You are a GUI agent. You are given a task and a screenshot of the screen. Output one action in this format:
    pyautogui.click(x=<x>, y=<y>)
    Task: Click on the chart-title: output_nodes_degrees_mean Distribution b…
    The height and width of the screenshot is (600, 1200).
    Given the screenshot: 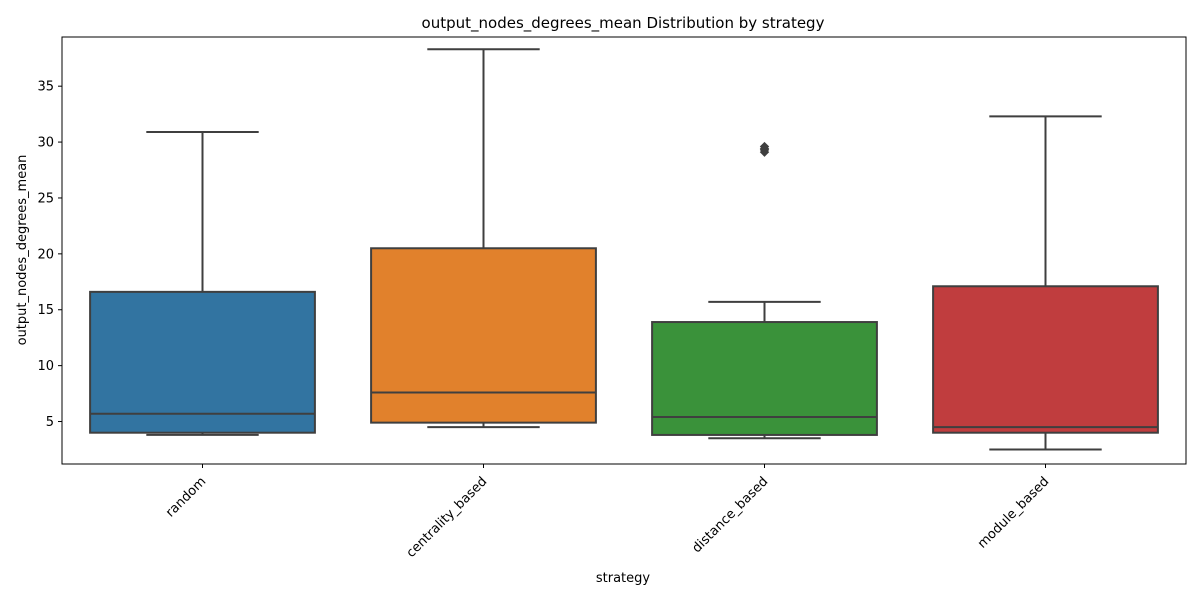 What is the action you would take?
    pyautogui.click(x=623, y=23)
    